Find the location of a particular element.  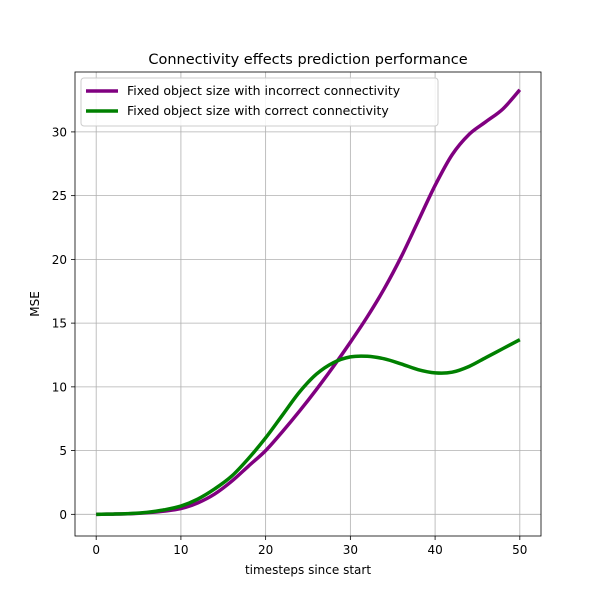

x-tick-label: 40 is located at coordinates (434, 550).